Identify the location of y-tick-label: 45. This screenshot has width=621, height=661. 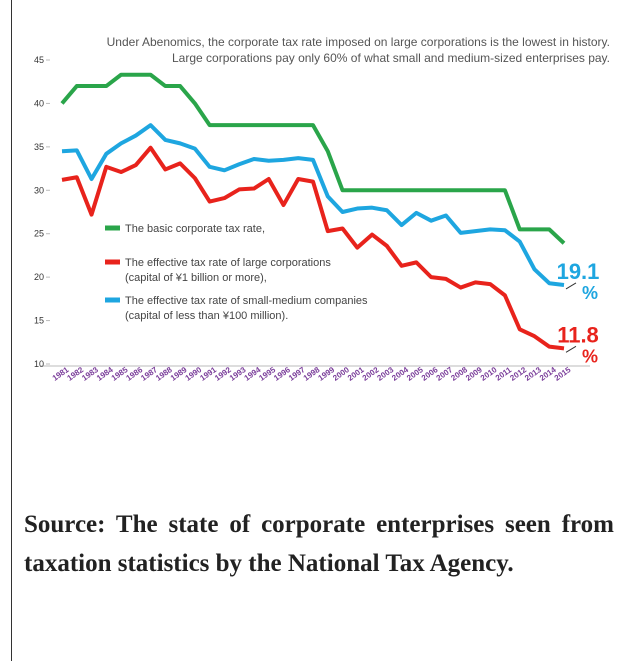
(39, 60).